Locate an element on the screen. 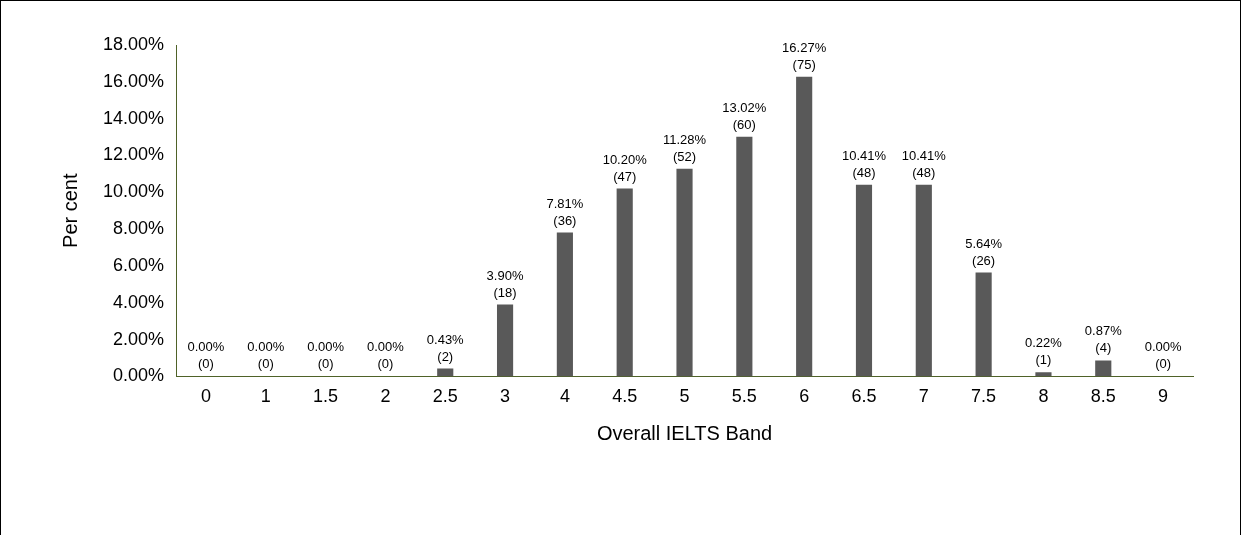 The image size is (1243, 535). x-tick-label: 2.5 is located at coordinates (445, 396).